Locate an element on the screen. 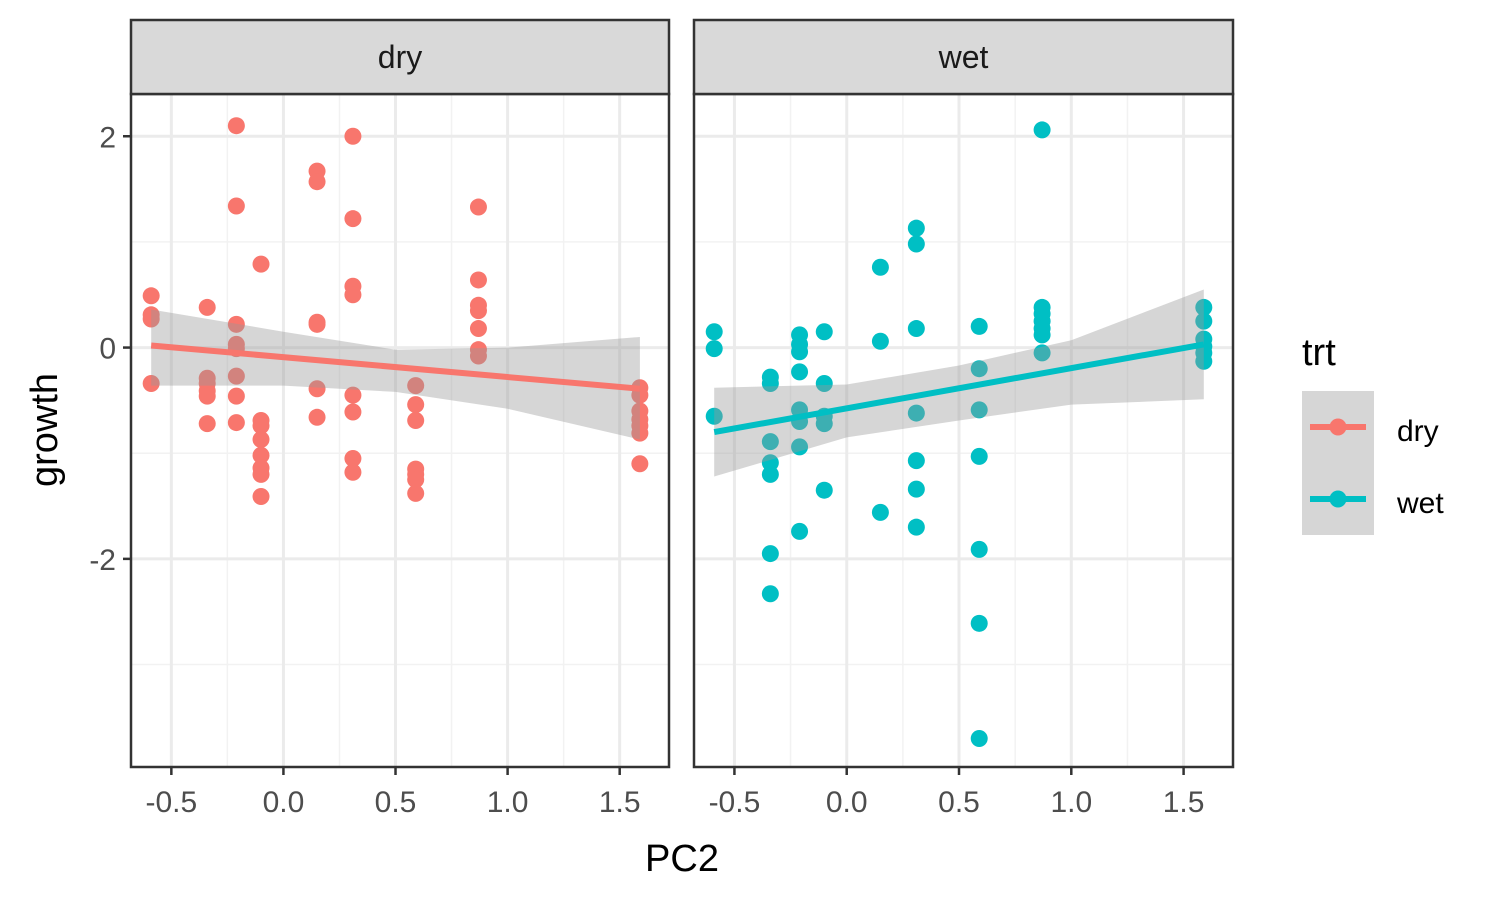 The width and height of the screenshot is (1500, 900). y-tick-label: 2 is located at coordinates (107, 137).